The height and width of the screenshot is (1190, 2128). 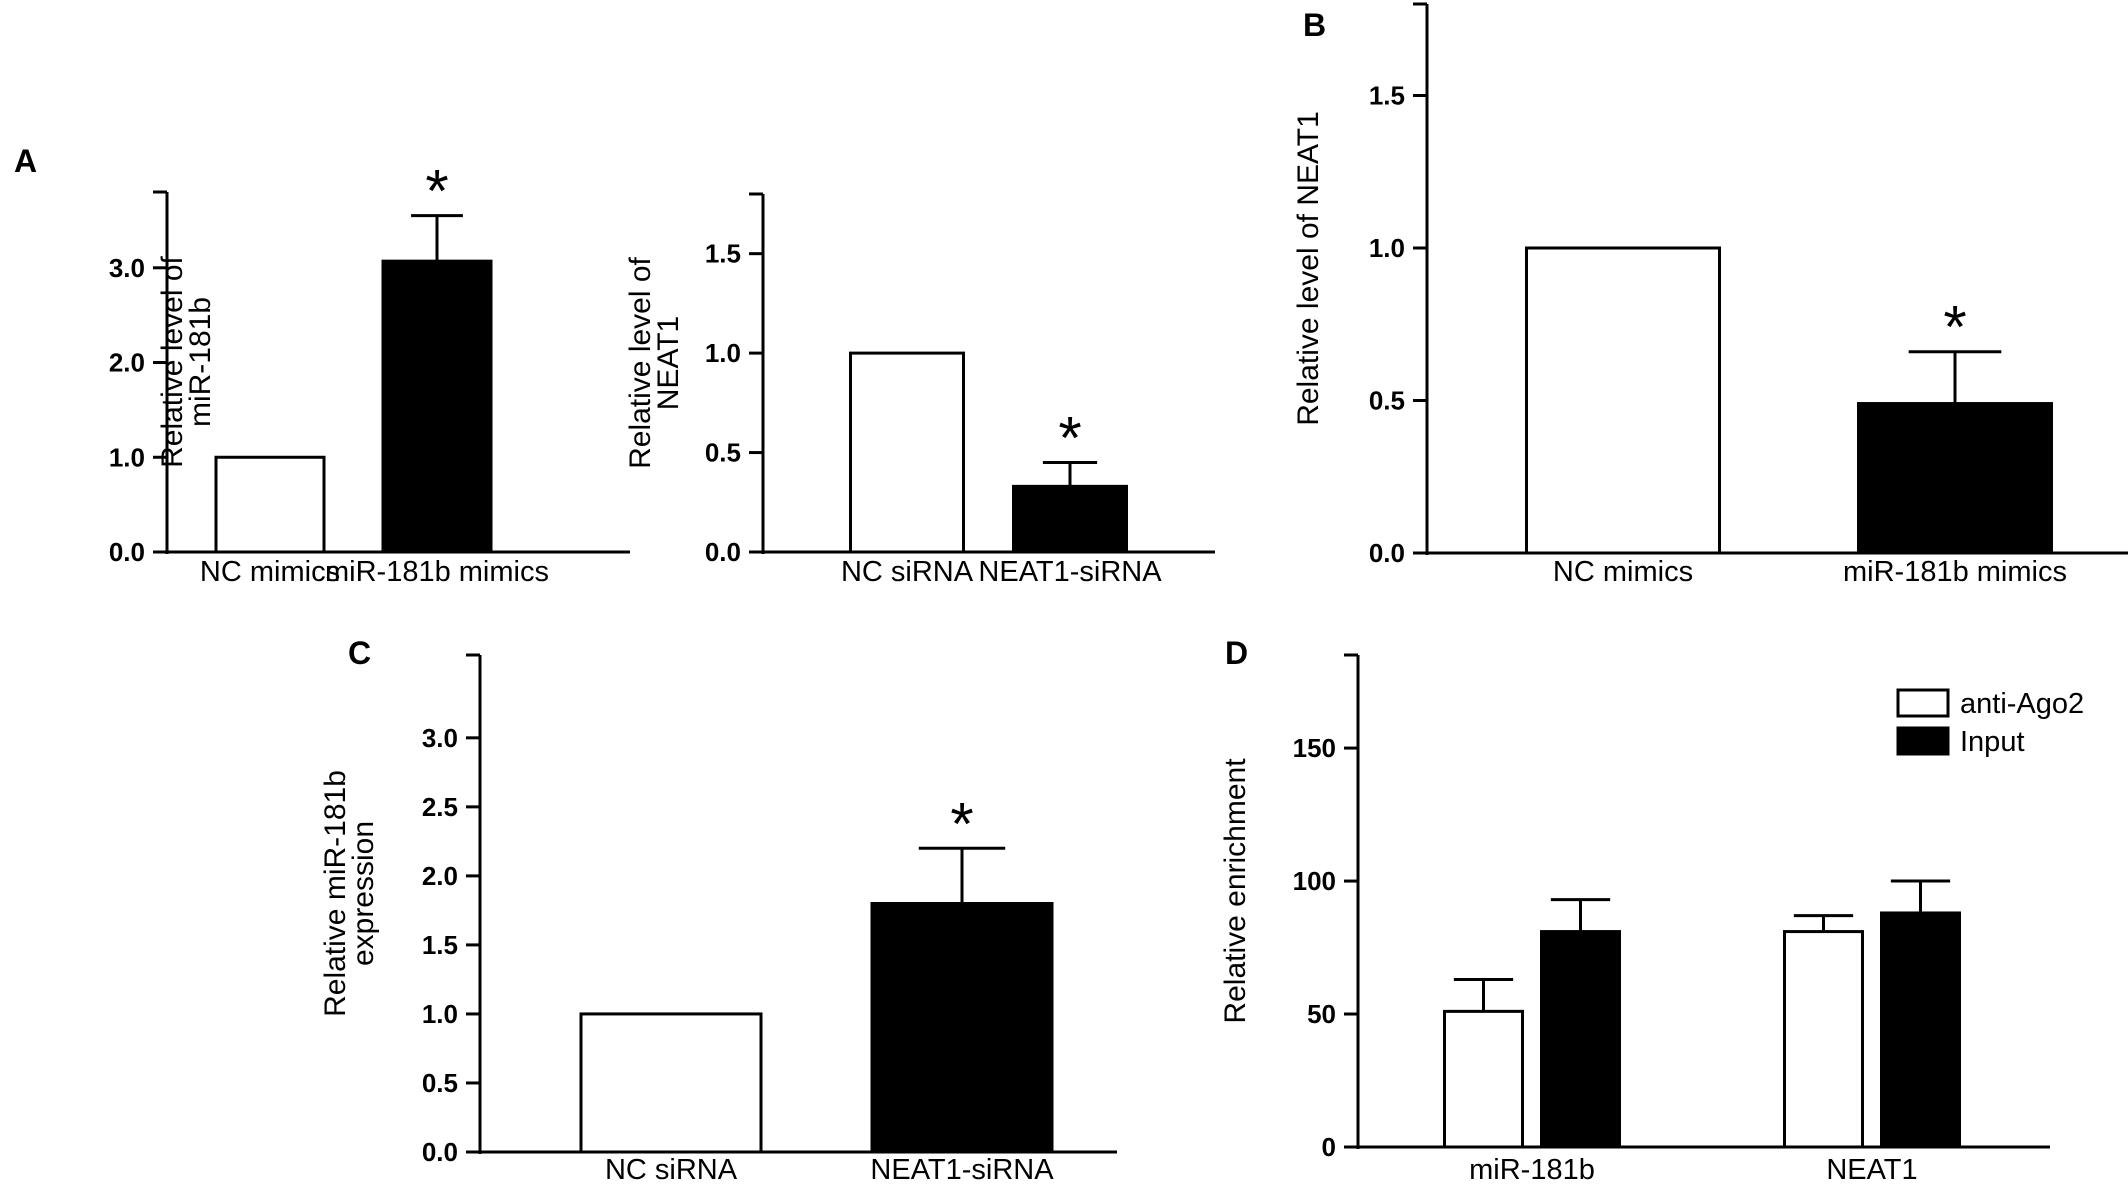 I want to click on y-tick-label: 2.5, so click(x=440, y=807).